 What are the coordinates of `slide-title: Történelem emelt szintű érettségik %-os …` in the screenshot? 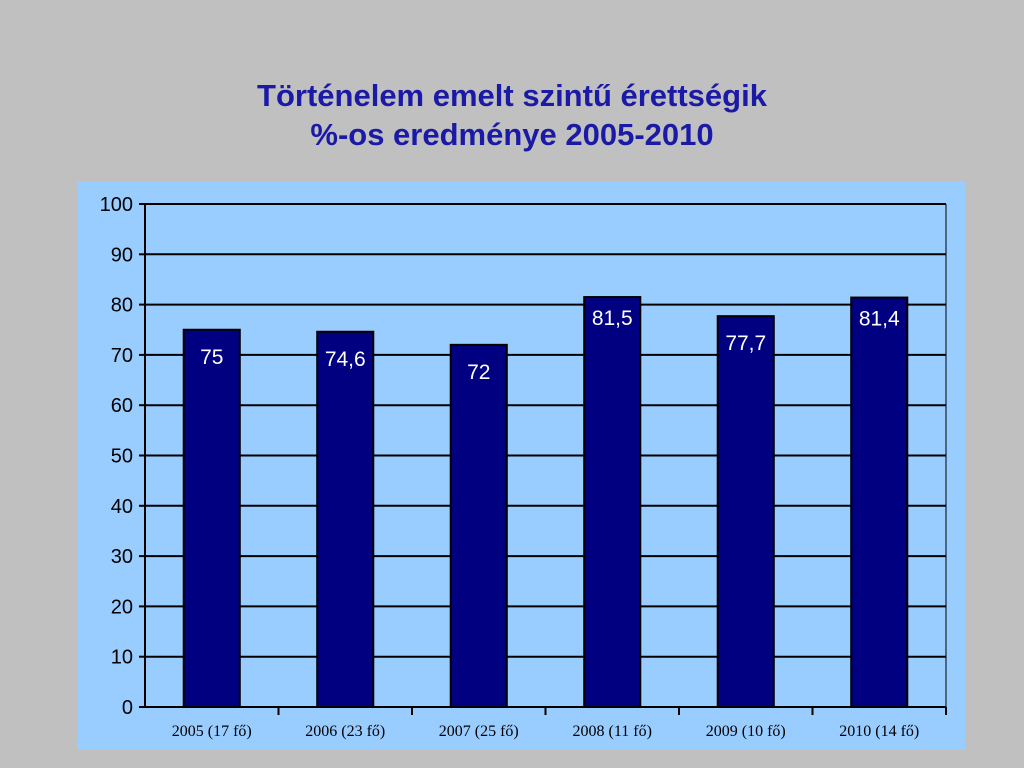 It's located at (512, 115).